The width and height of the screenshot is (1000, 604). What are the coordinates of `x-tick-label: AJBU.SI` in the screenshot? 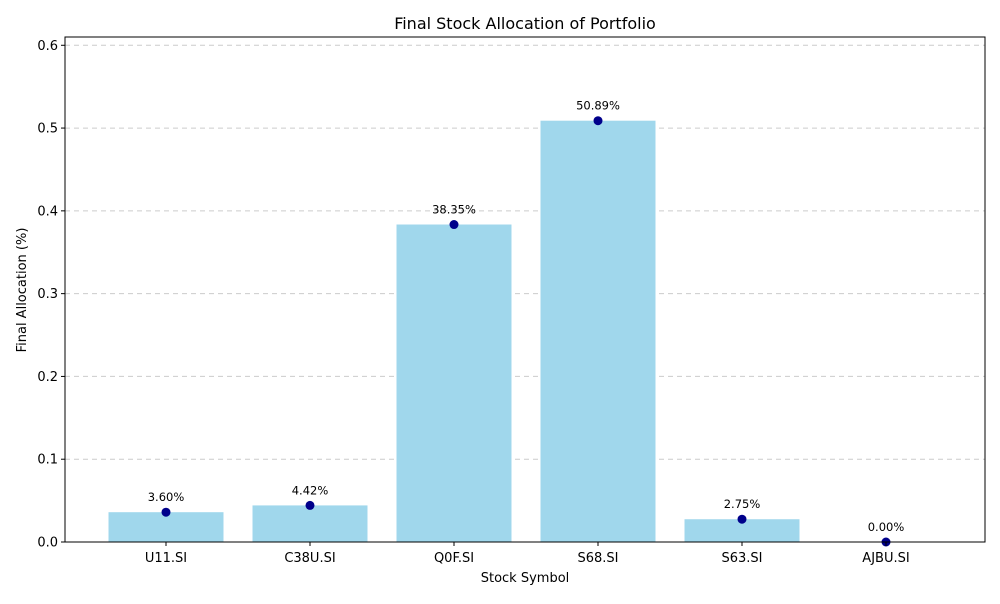 It's located at (885, 558).